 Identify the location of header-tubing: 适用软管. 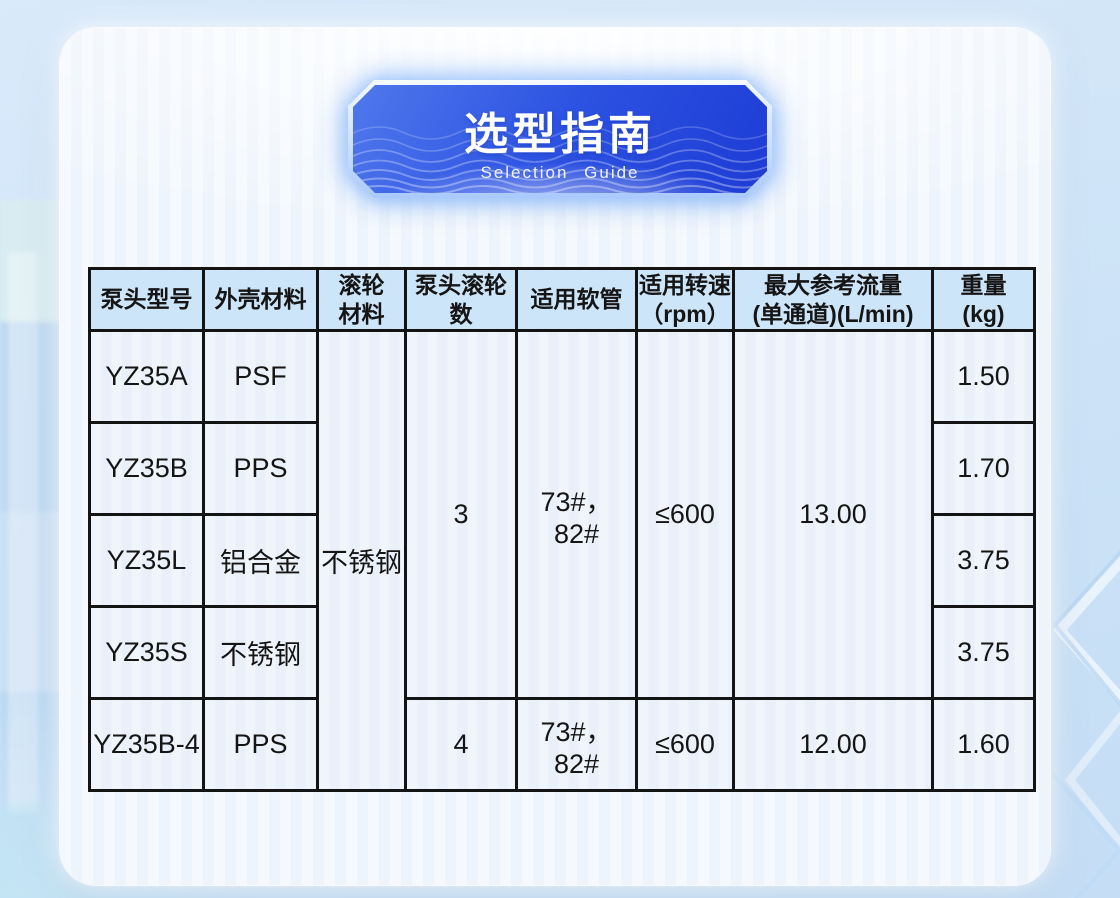
(576, 299).